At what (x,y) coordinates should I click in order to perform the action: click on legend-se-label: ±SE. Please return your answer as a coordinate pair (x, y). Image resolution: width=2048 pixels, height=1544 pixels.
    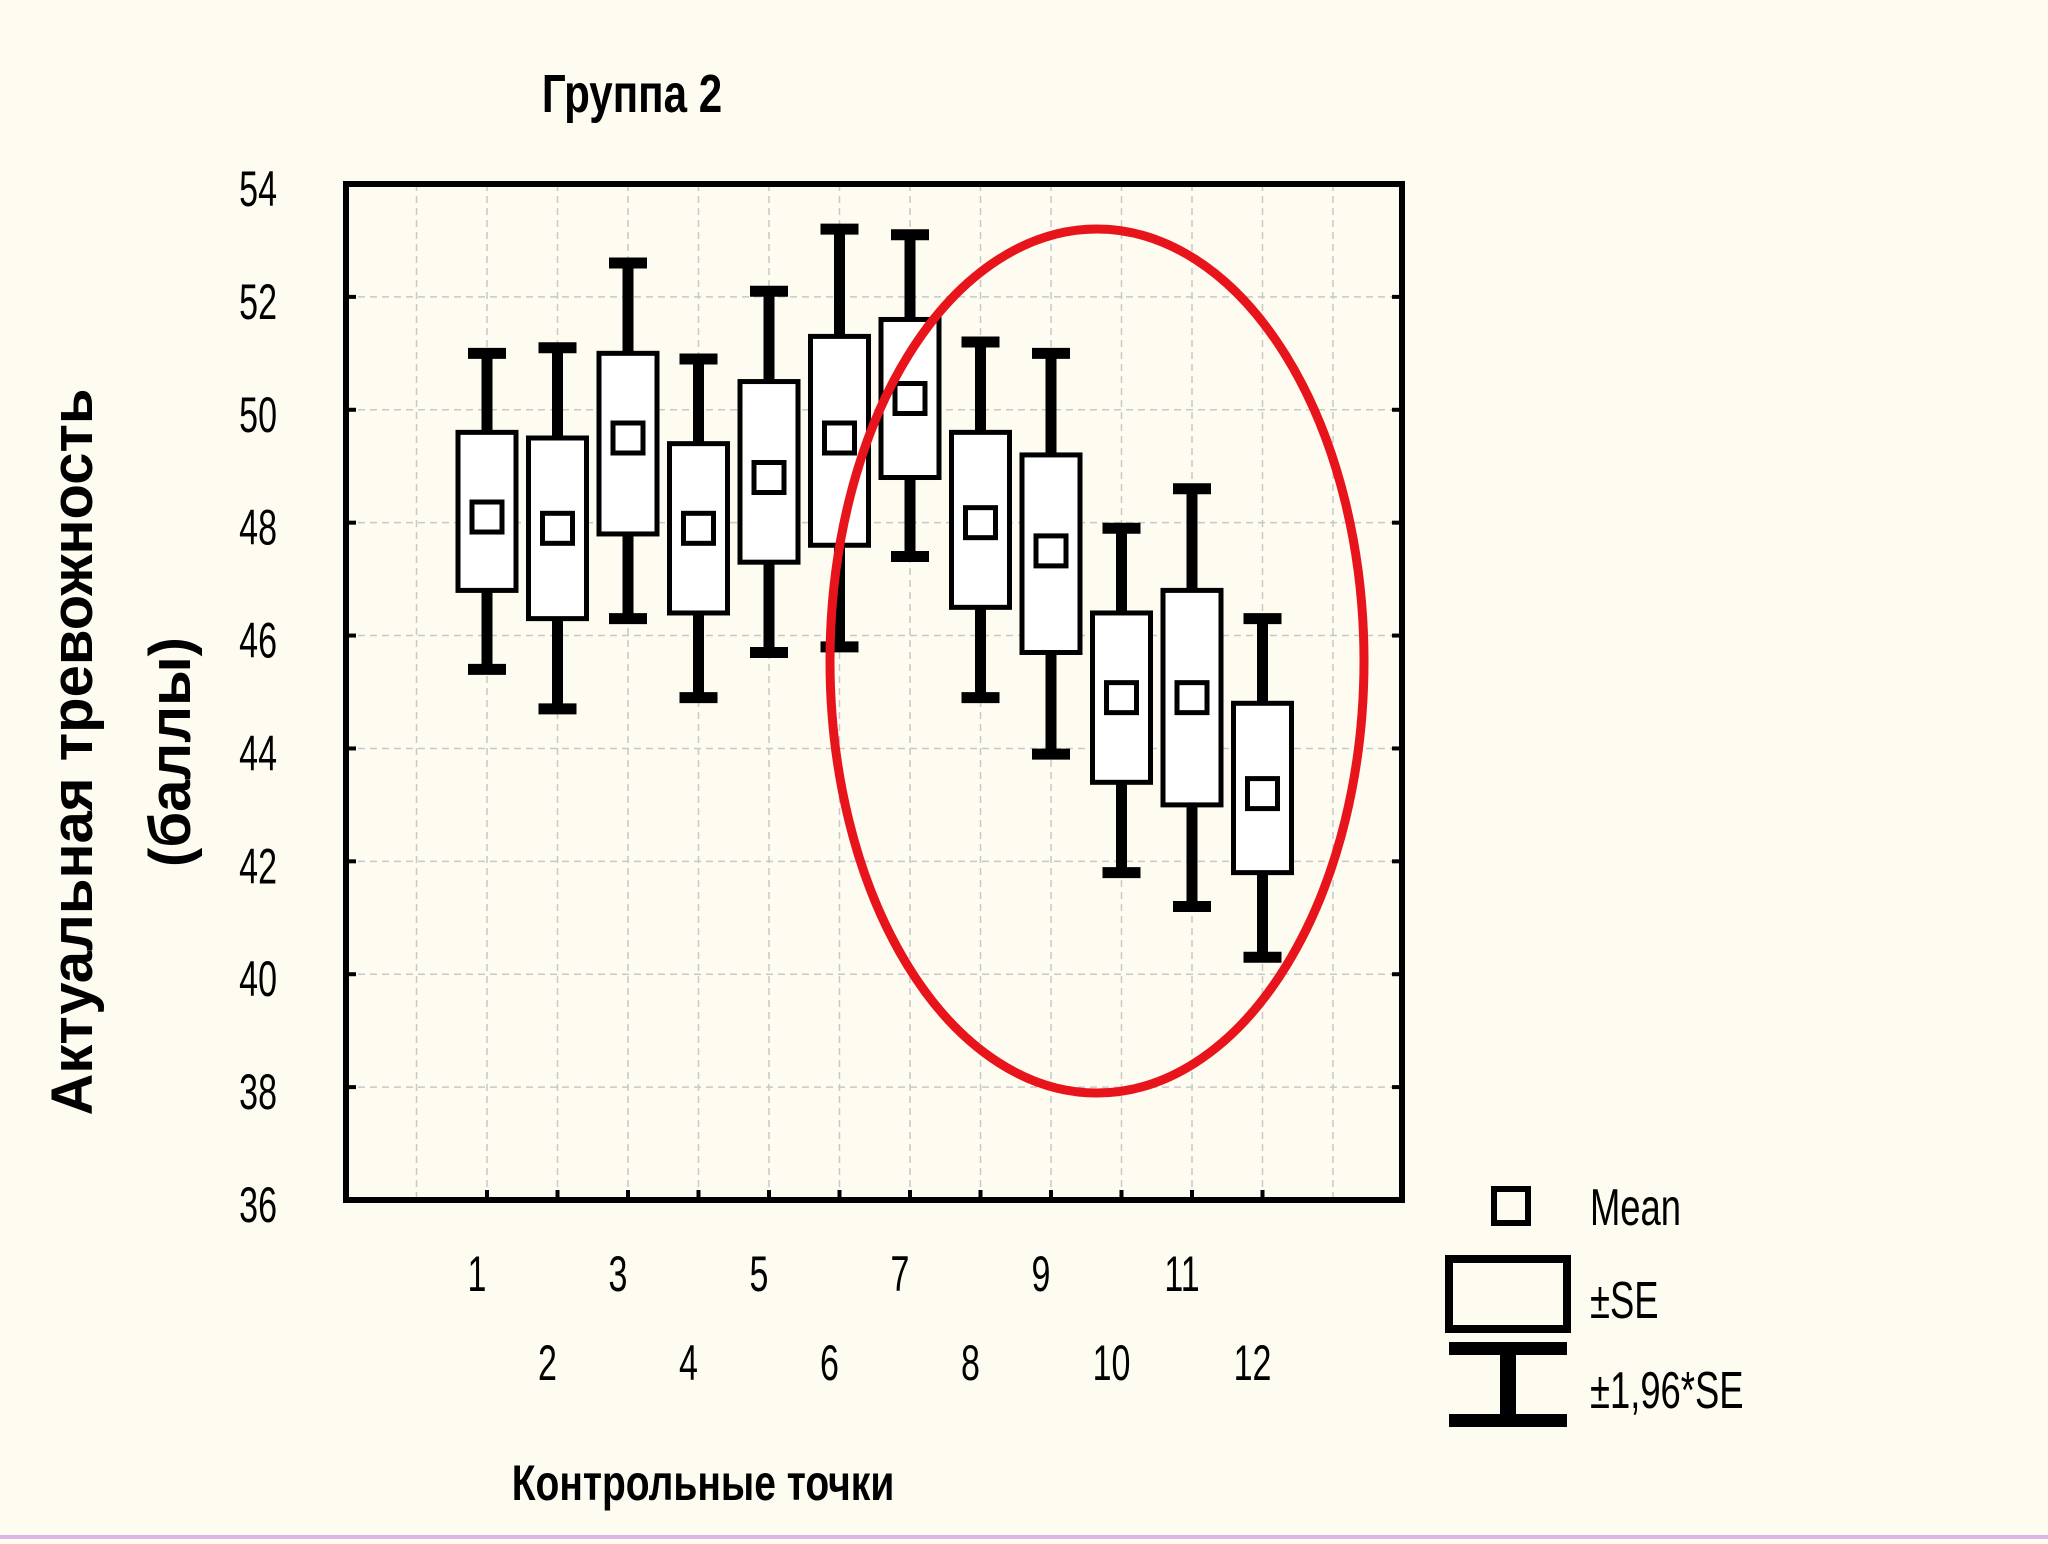
    Looking at the image, I should click on (1624, 1299).